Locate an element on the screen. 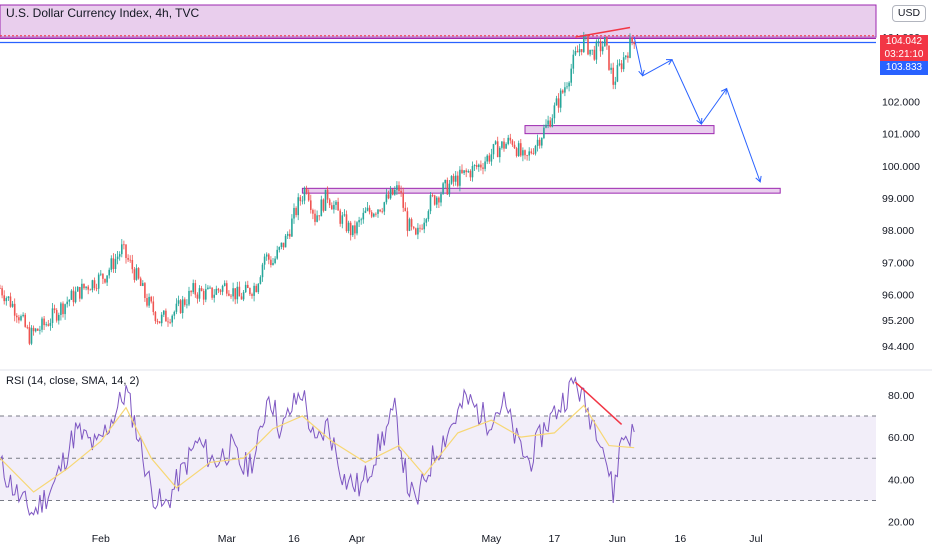 This screenshot has height=550, width=932. price-tick-label: 96.000 is located at coordinates (898, 295).